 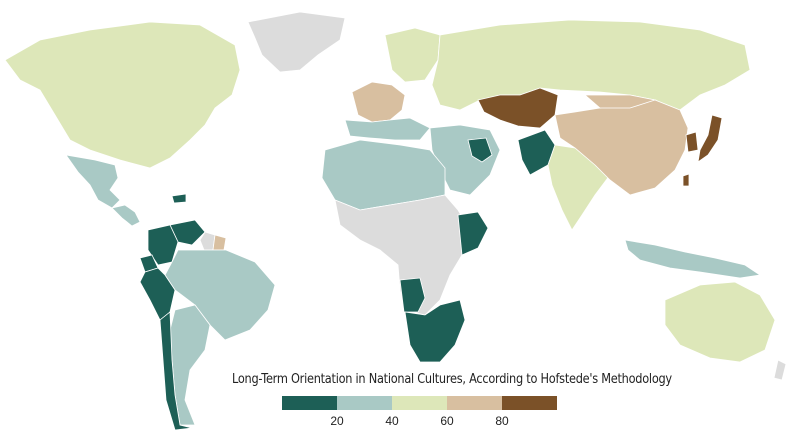 I want to click on region-mexico, so click(x=93, y=181).